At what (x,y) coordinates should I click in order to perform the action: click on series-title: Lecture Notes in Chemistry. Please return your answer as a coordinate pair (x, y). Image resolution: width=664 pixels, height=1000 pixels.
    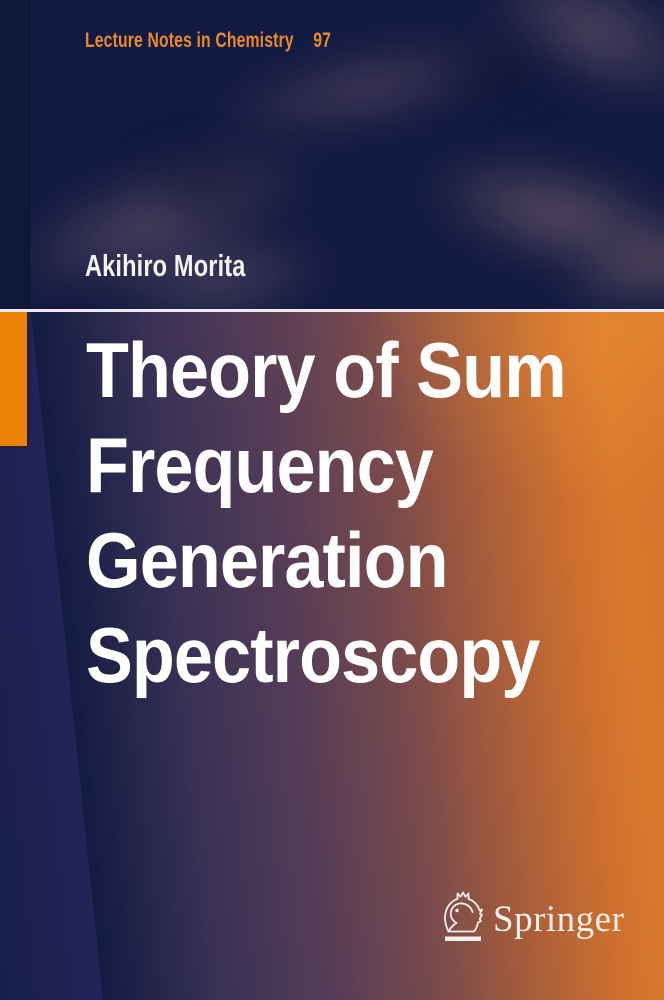
    Looking at the image, I should click on (189, 40).